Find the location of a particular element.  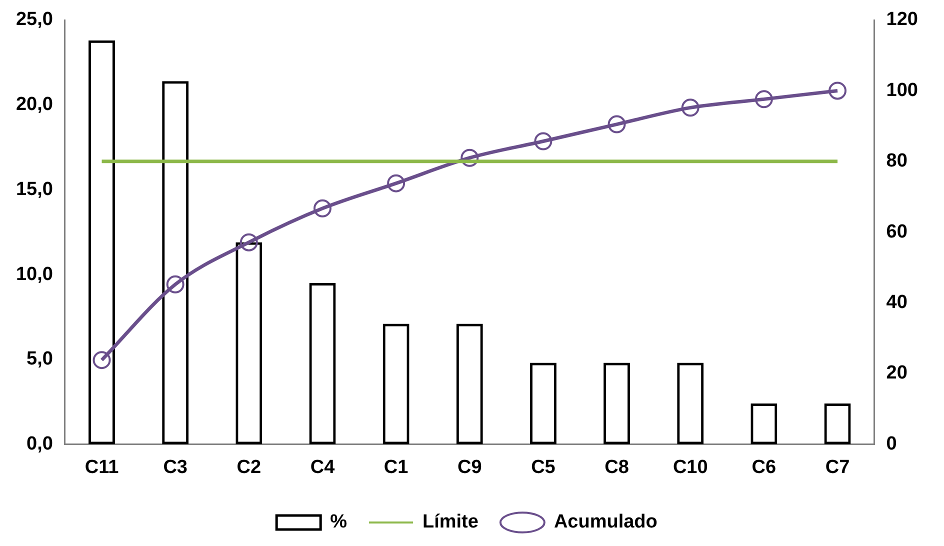

x-tick-label: C10 is located at coordinates (690, 467).